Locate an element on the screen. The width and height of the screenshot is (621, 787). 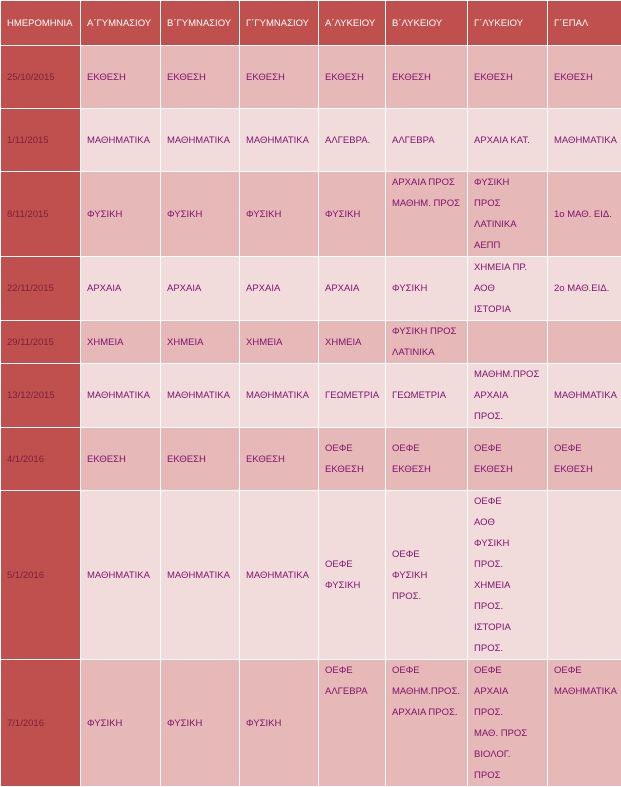
date-cell: 7/1/2016 is located at coordinates (41, 723).